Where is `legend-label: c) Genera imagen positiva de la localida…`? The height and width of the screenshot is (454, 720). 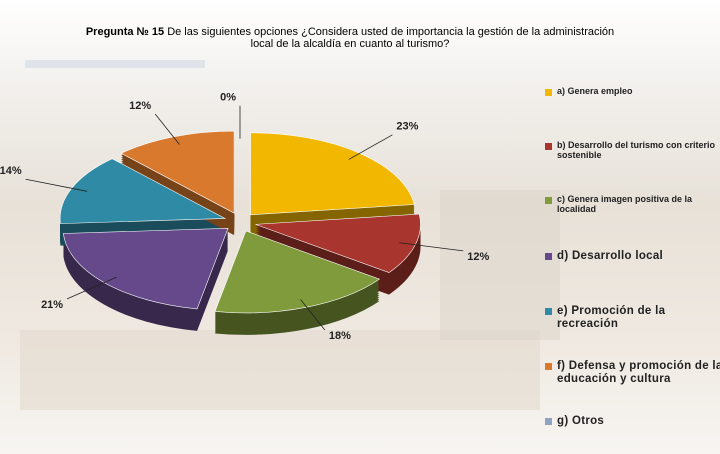 legend-label: c) Genera imagen positiva de la localida… is located at coordinates (625, 204).